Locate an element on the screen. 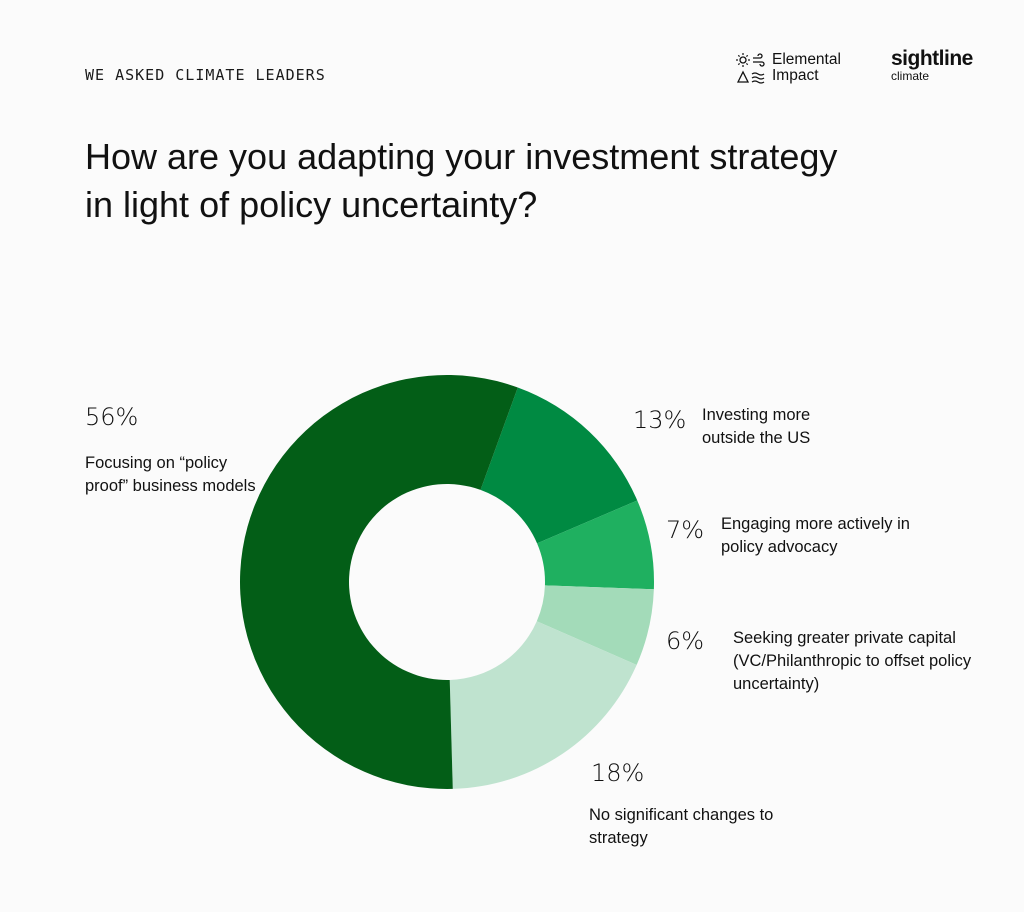 The width and height of the screenshot is (1024, 912). slice-category-label: Investing more outside the US is located at coordinates (756, 426).